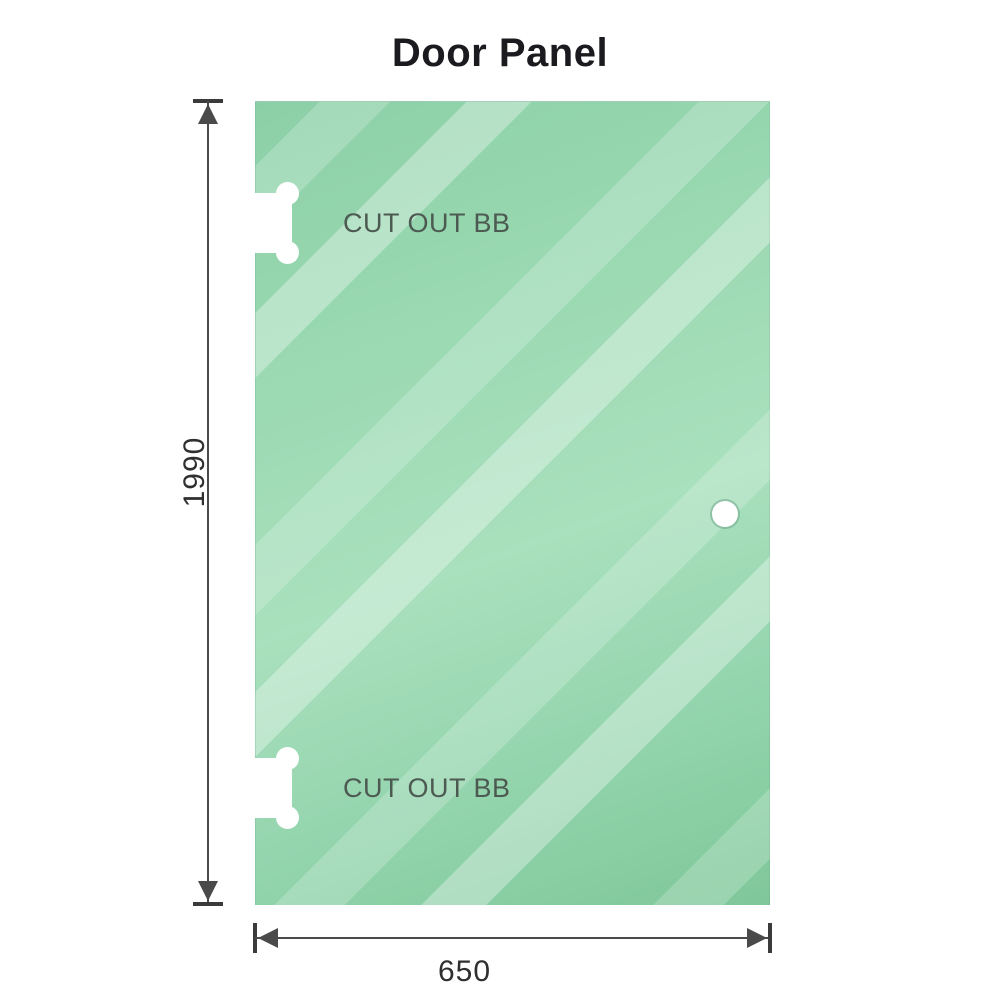 This screenshot has width=1000, height=1000. I want to click on cutout-lower-lobe-top, so click(287, 758).